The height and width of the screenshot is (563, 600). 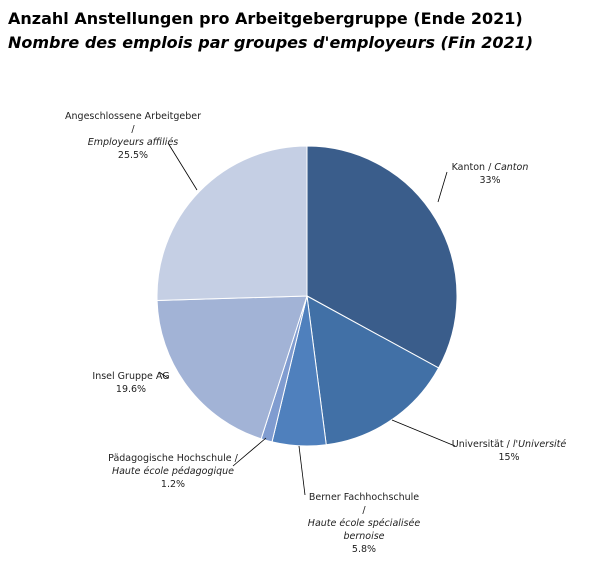 What do you see at coordinates (471, 167) in the screenshot?
I see `category-label: Kanton /` at bounding box center [471, 167].